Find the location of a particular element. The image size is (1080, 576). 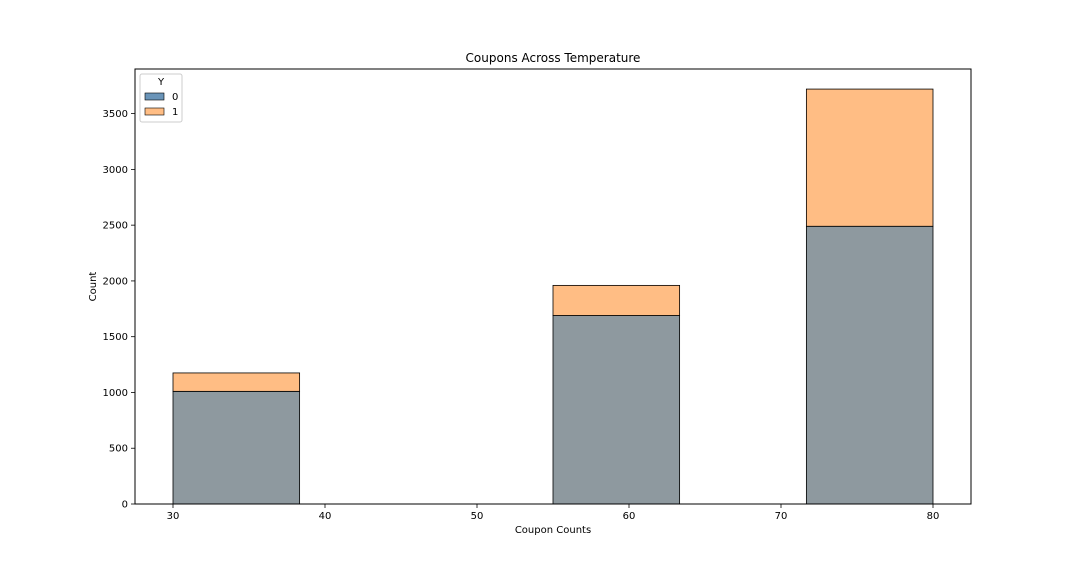

y-tick-label: 2000 is located at coordinates (115, 281).